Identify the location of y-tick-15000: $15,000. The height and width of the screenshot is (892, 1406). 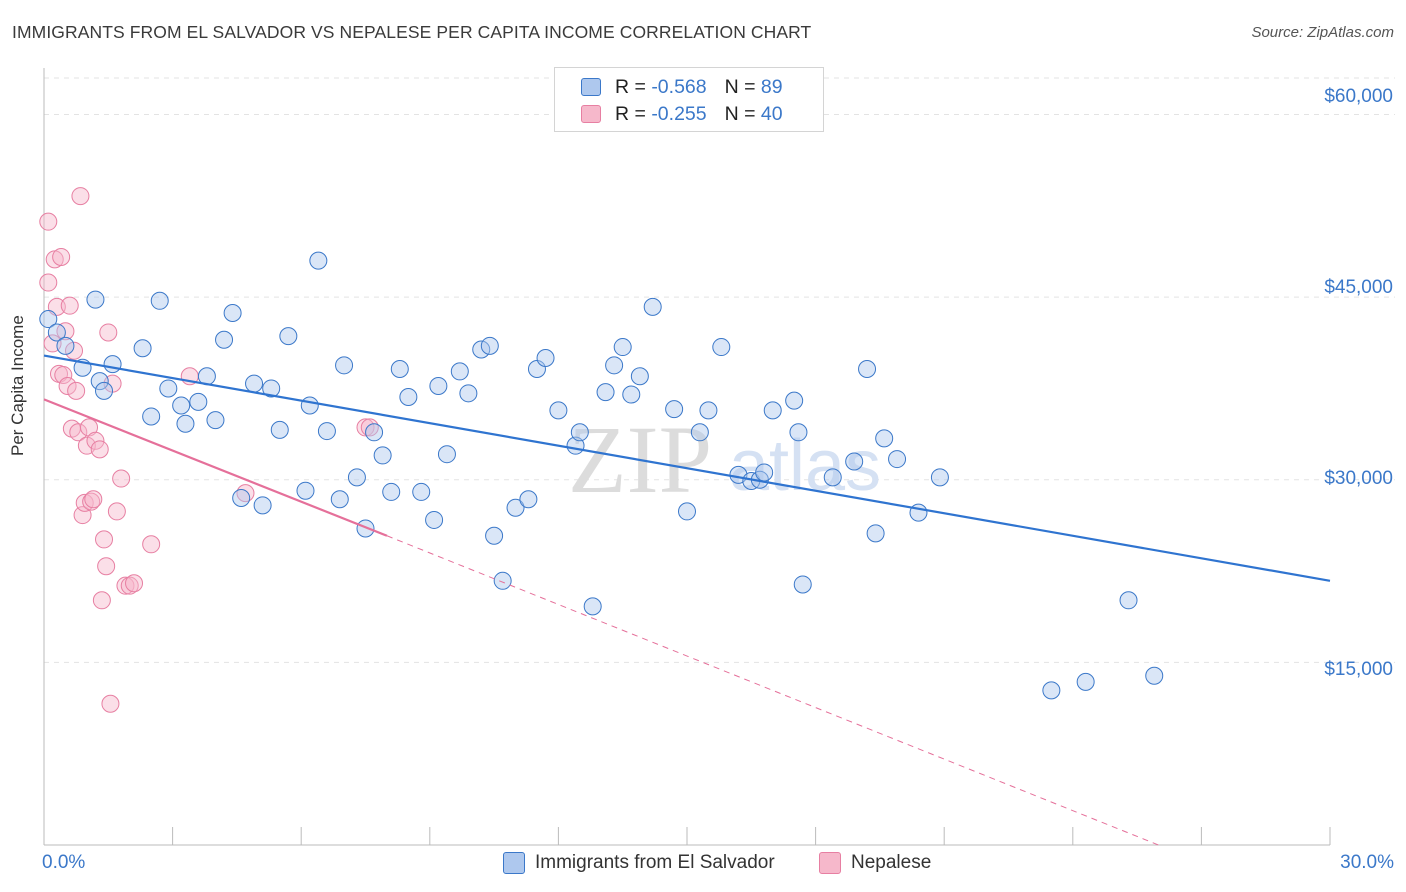
(1358, 669).